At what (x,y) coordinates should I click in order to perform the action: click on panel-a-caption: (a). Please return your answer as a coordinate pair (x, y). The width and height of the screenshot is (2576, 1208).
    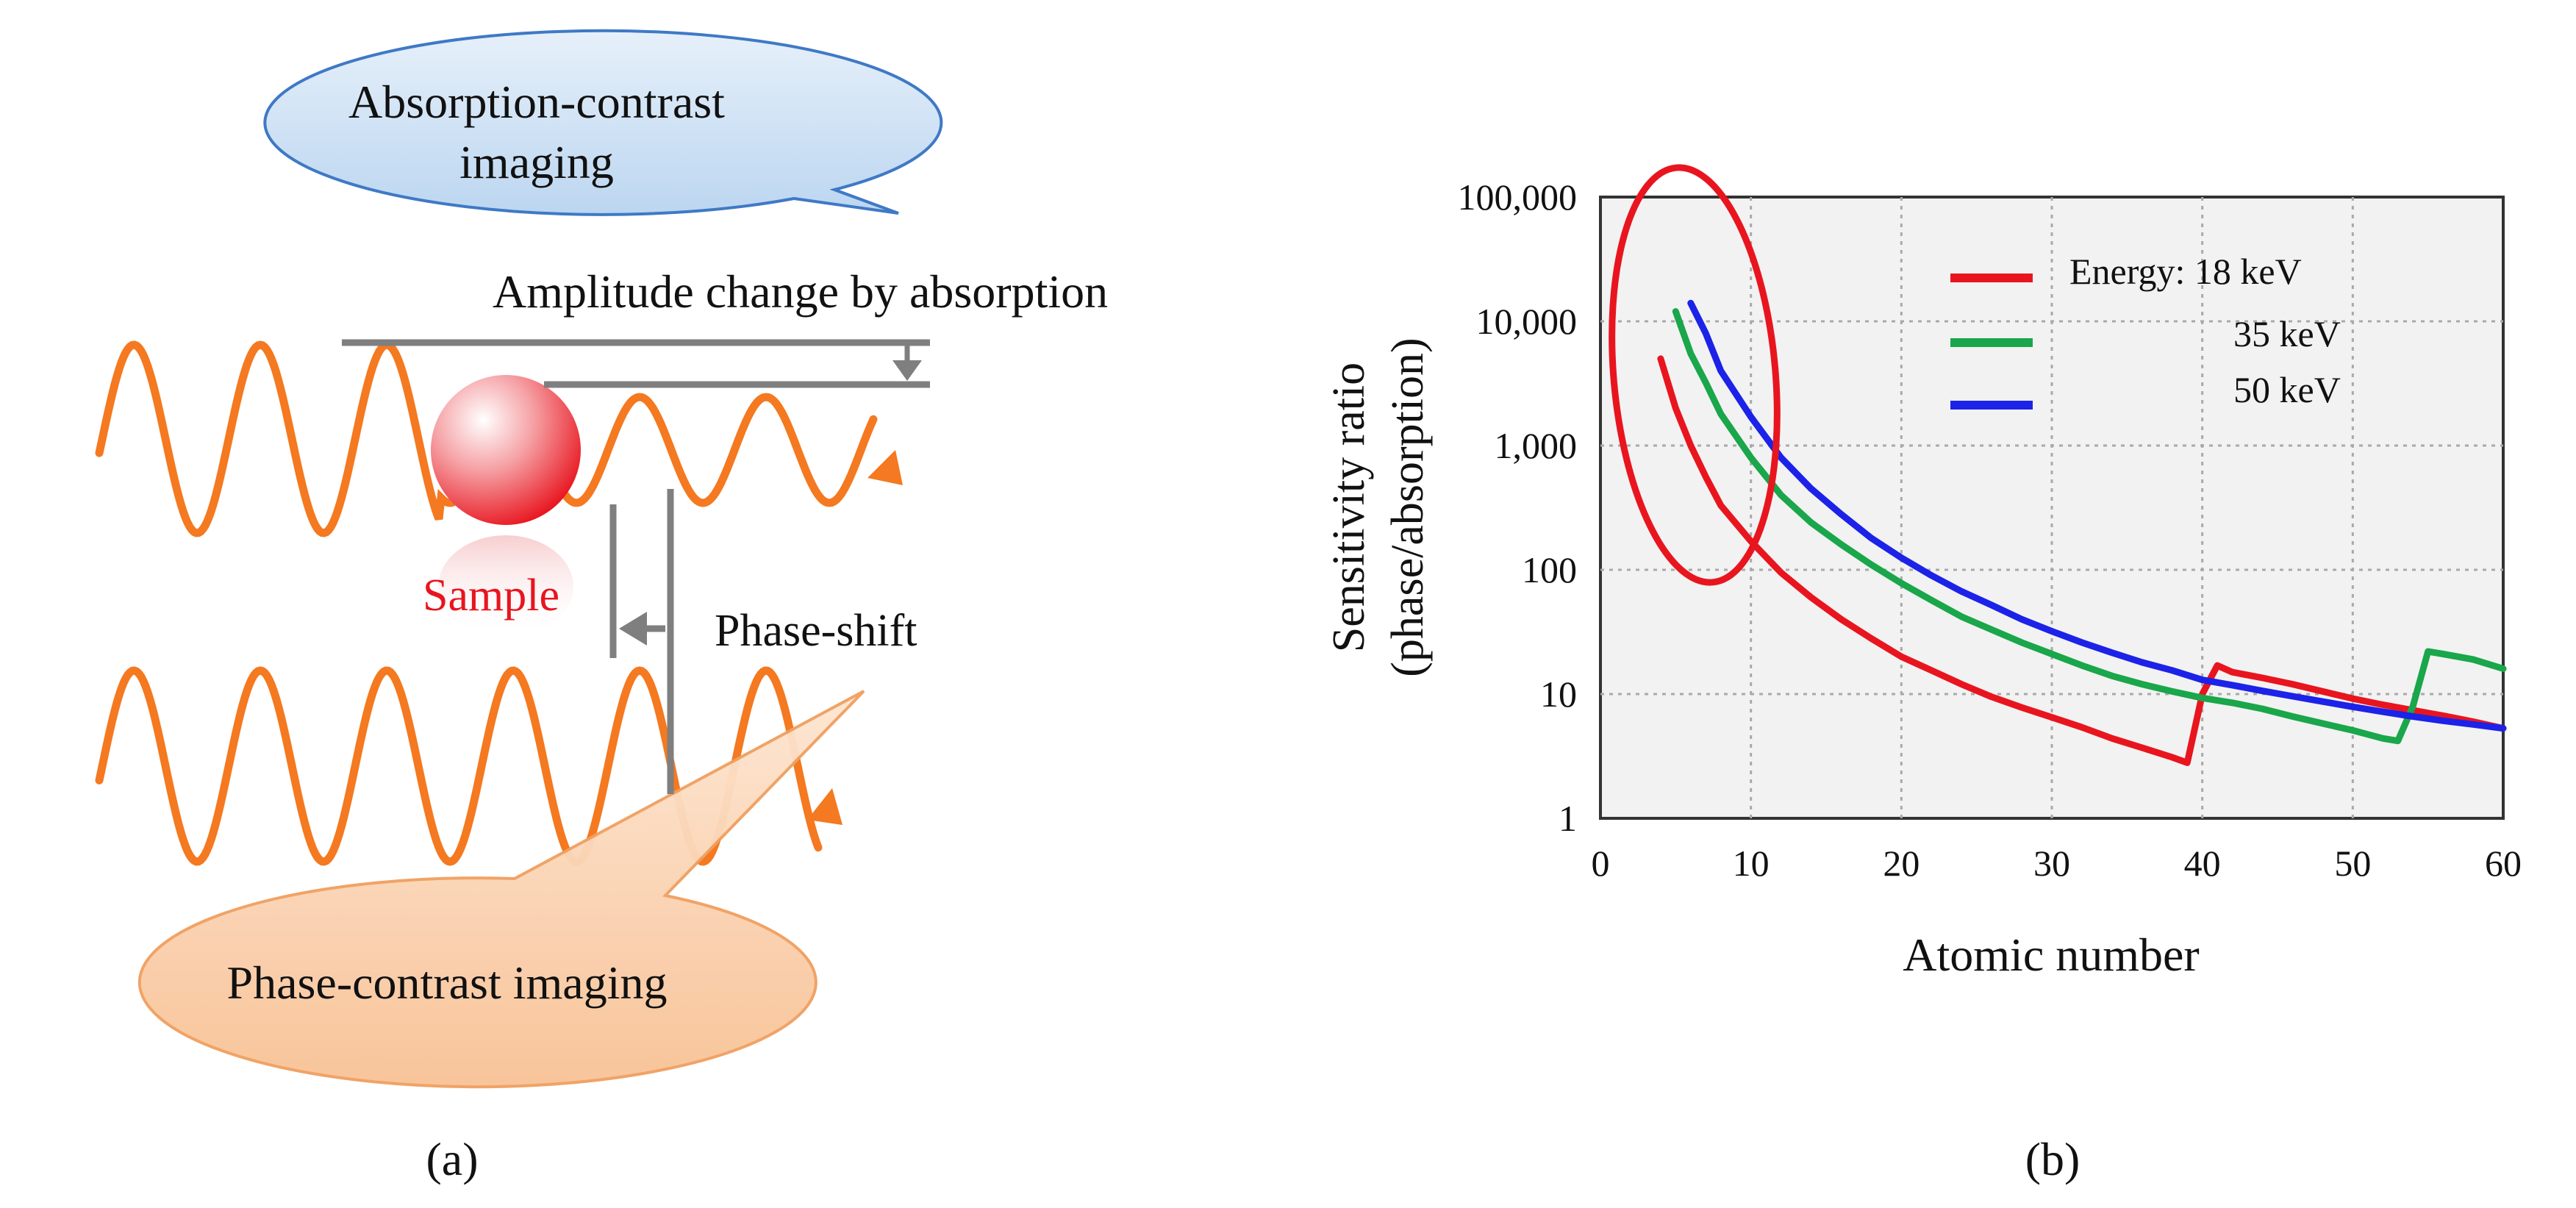
    Looking at the image, I should click on (452, 1159).